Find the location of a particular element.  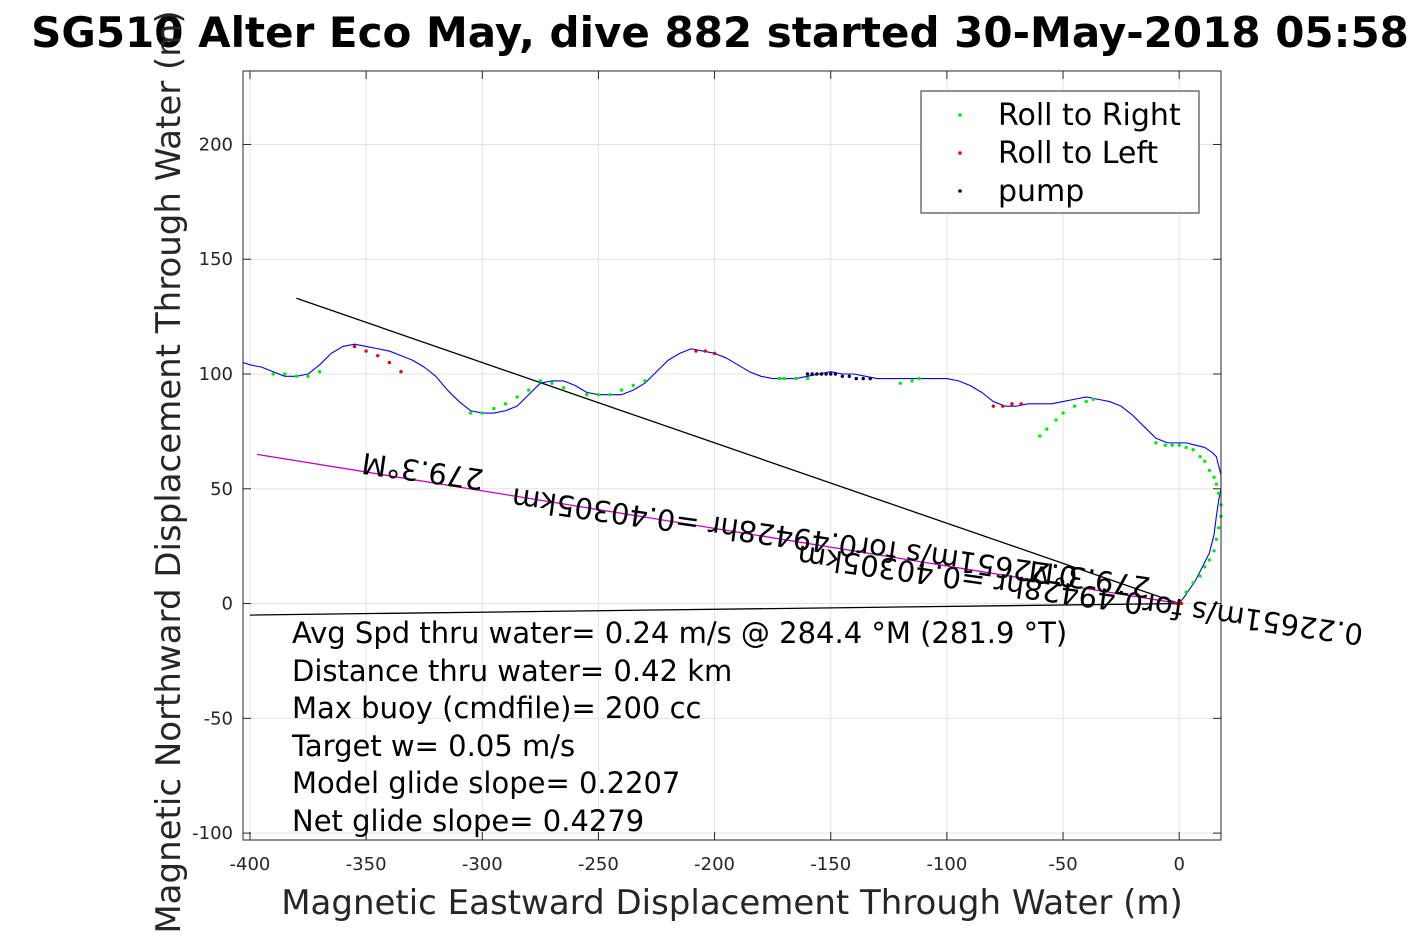

x-tick-label: -250 is located at coordinates (598, 864).